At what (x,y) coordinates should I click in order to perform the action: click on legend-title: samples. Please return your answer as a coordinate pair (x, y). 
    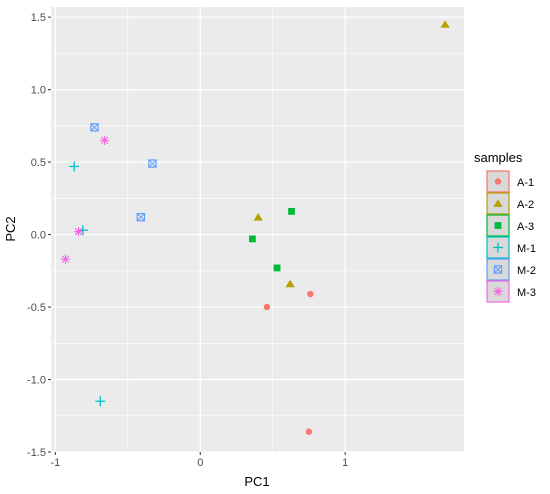
    Looking at the image, I should click on (498, 157).